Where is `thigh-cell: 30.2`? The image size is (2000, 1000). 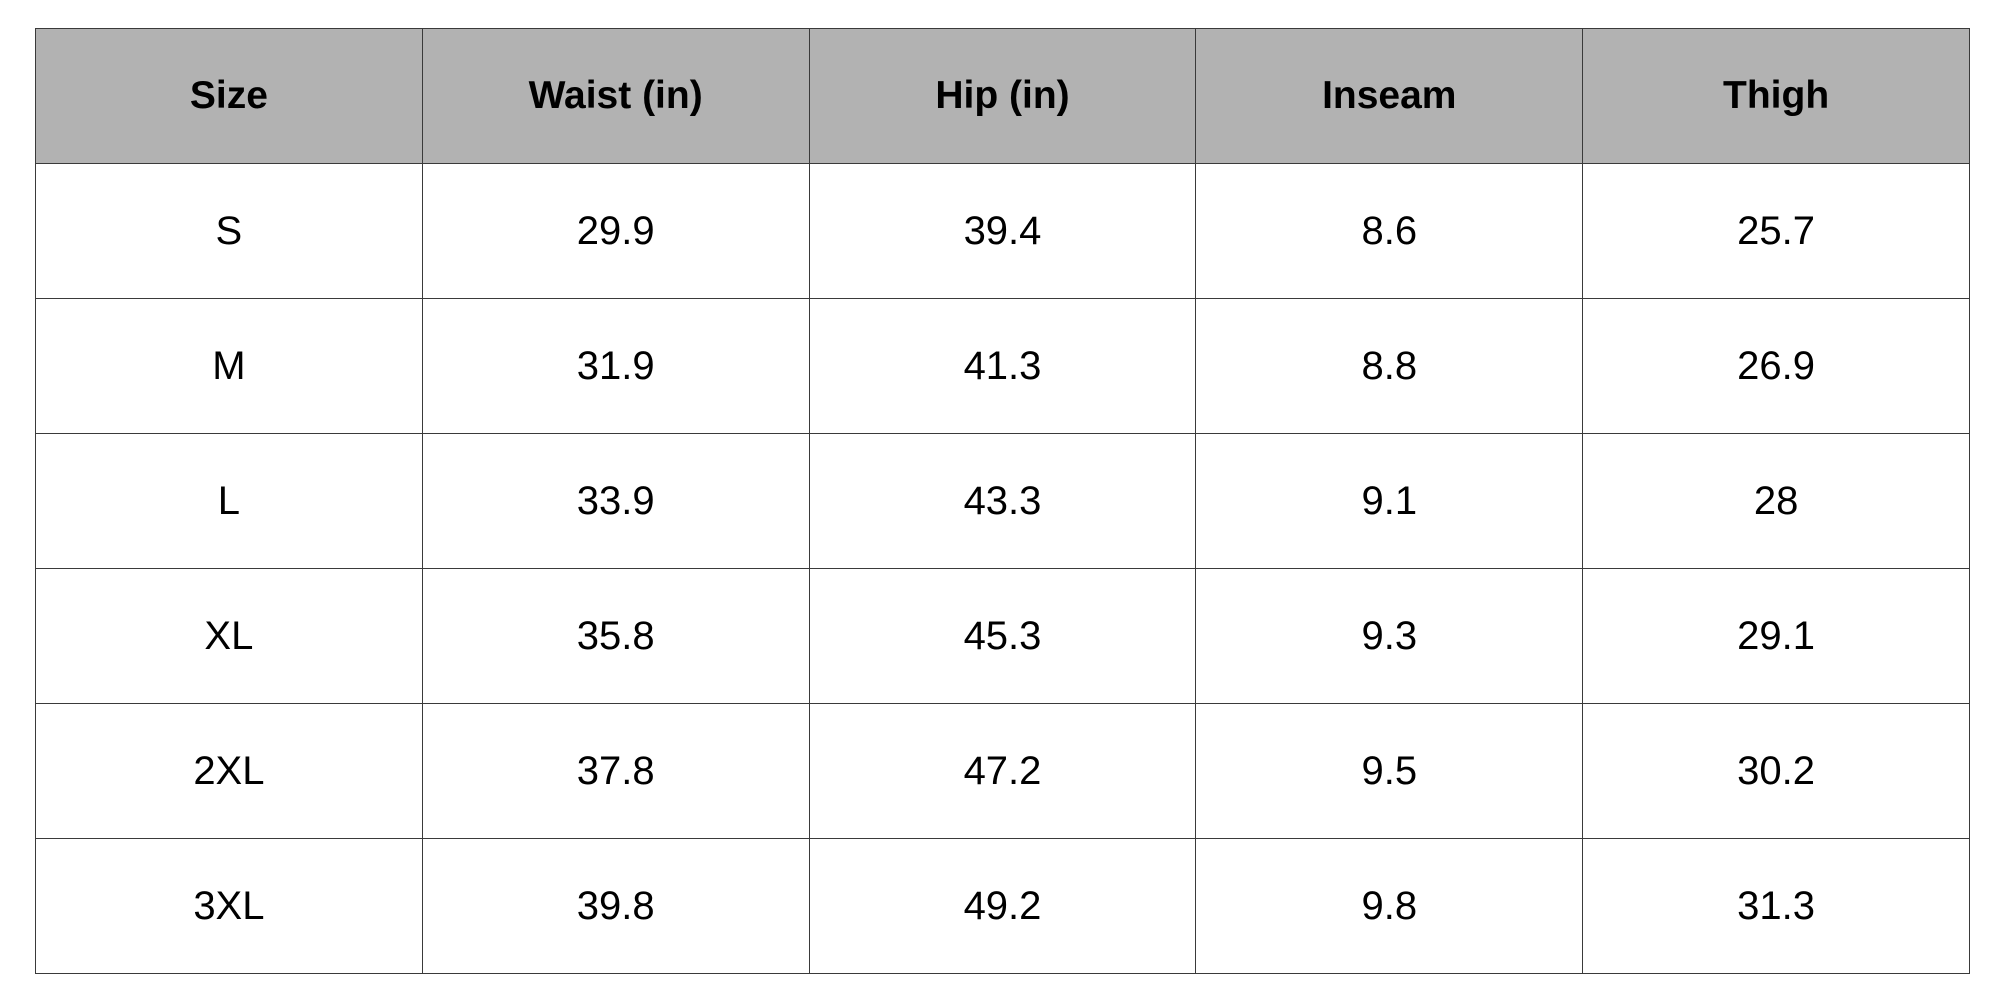 thigh-cell: 30.2 is located at coordinates (1776, 771).